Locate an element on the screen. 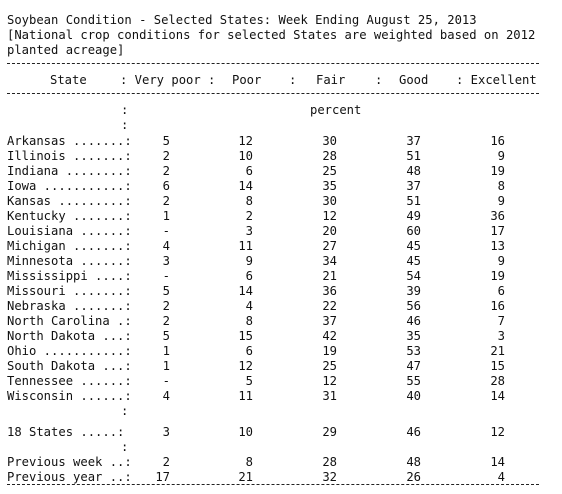 This screenshot has height=494, width=562. row-label: Kansas .........: is located at coordinates (69, 201).